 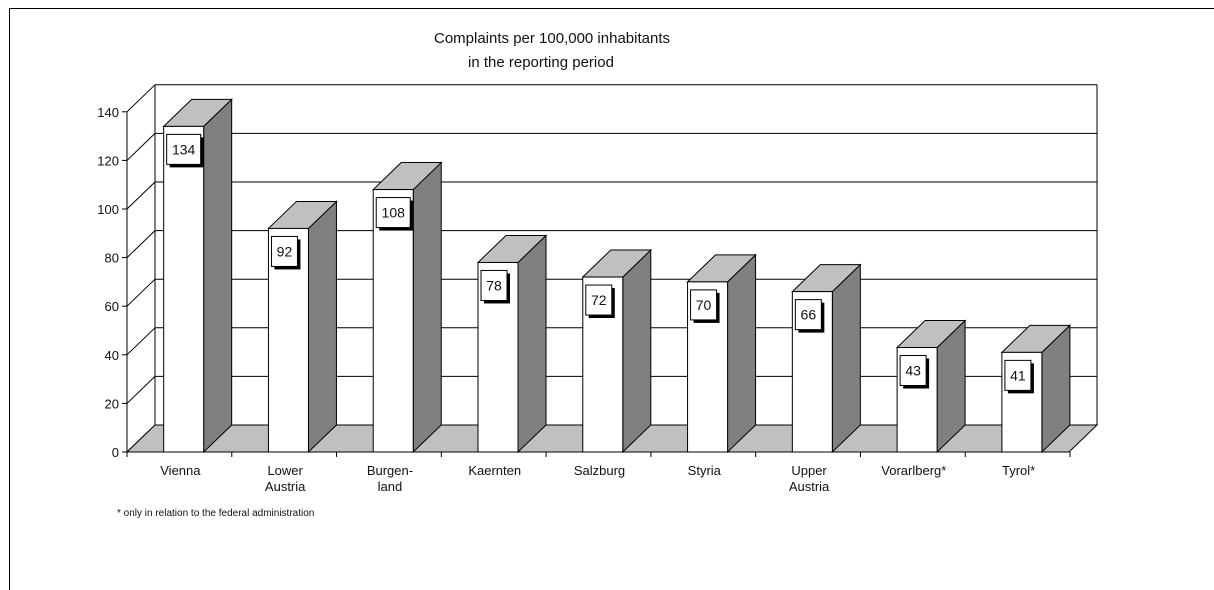 What do you see at coordinates (108, 160) in the screenshot?
I see `y-tick-label: 120` at bounding box center [108, 160].